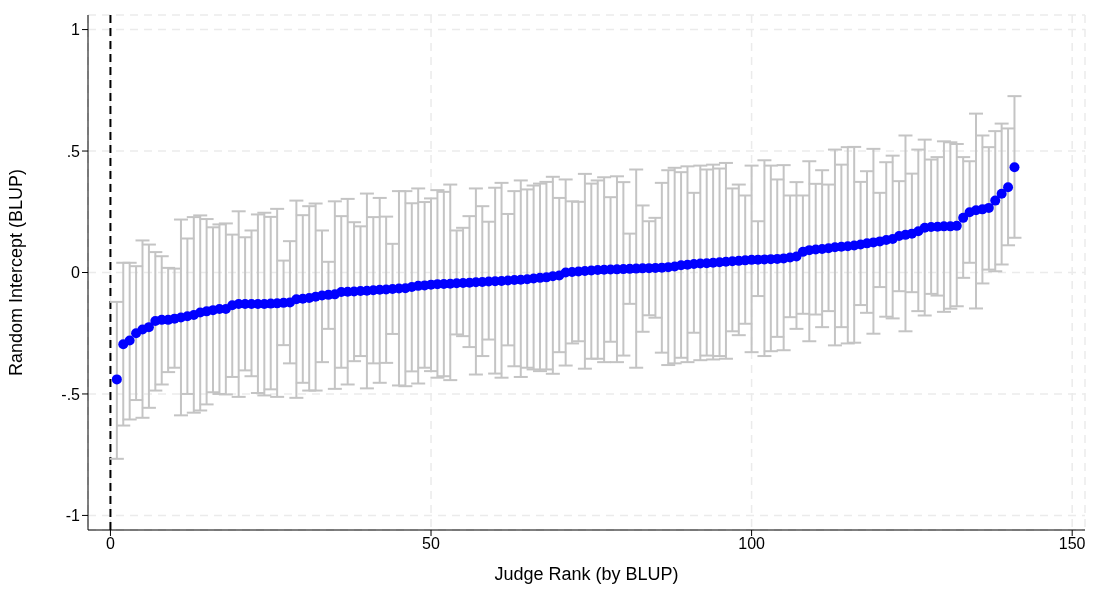 This screenshot has height=599, width=1095. What do you see at coordinates (586, 574) in the screenshot?
I see `x-axis-title: Judge Rank (by BLUP)` at bounding box center [586, 574].